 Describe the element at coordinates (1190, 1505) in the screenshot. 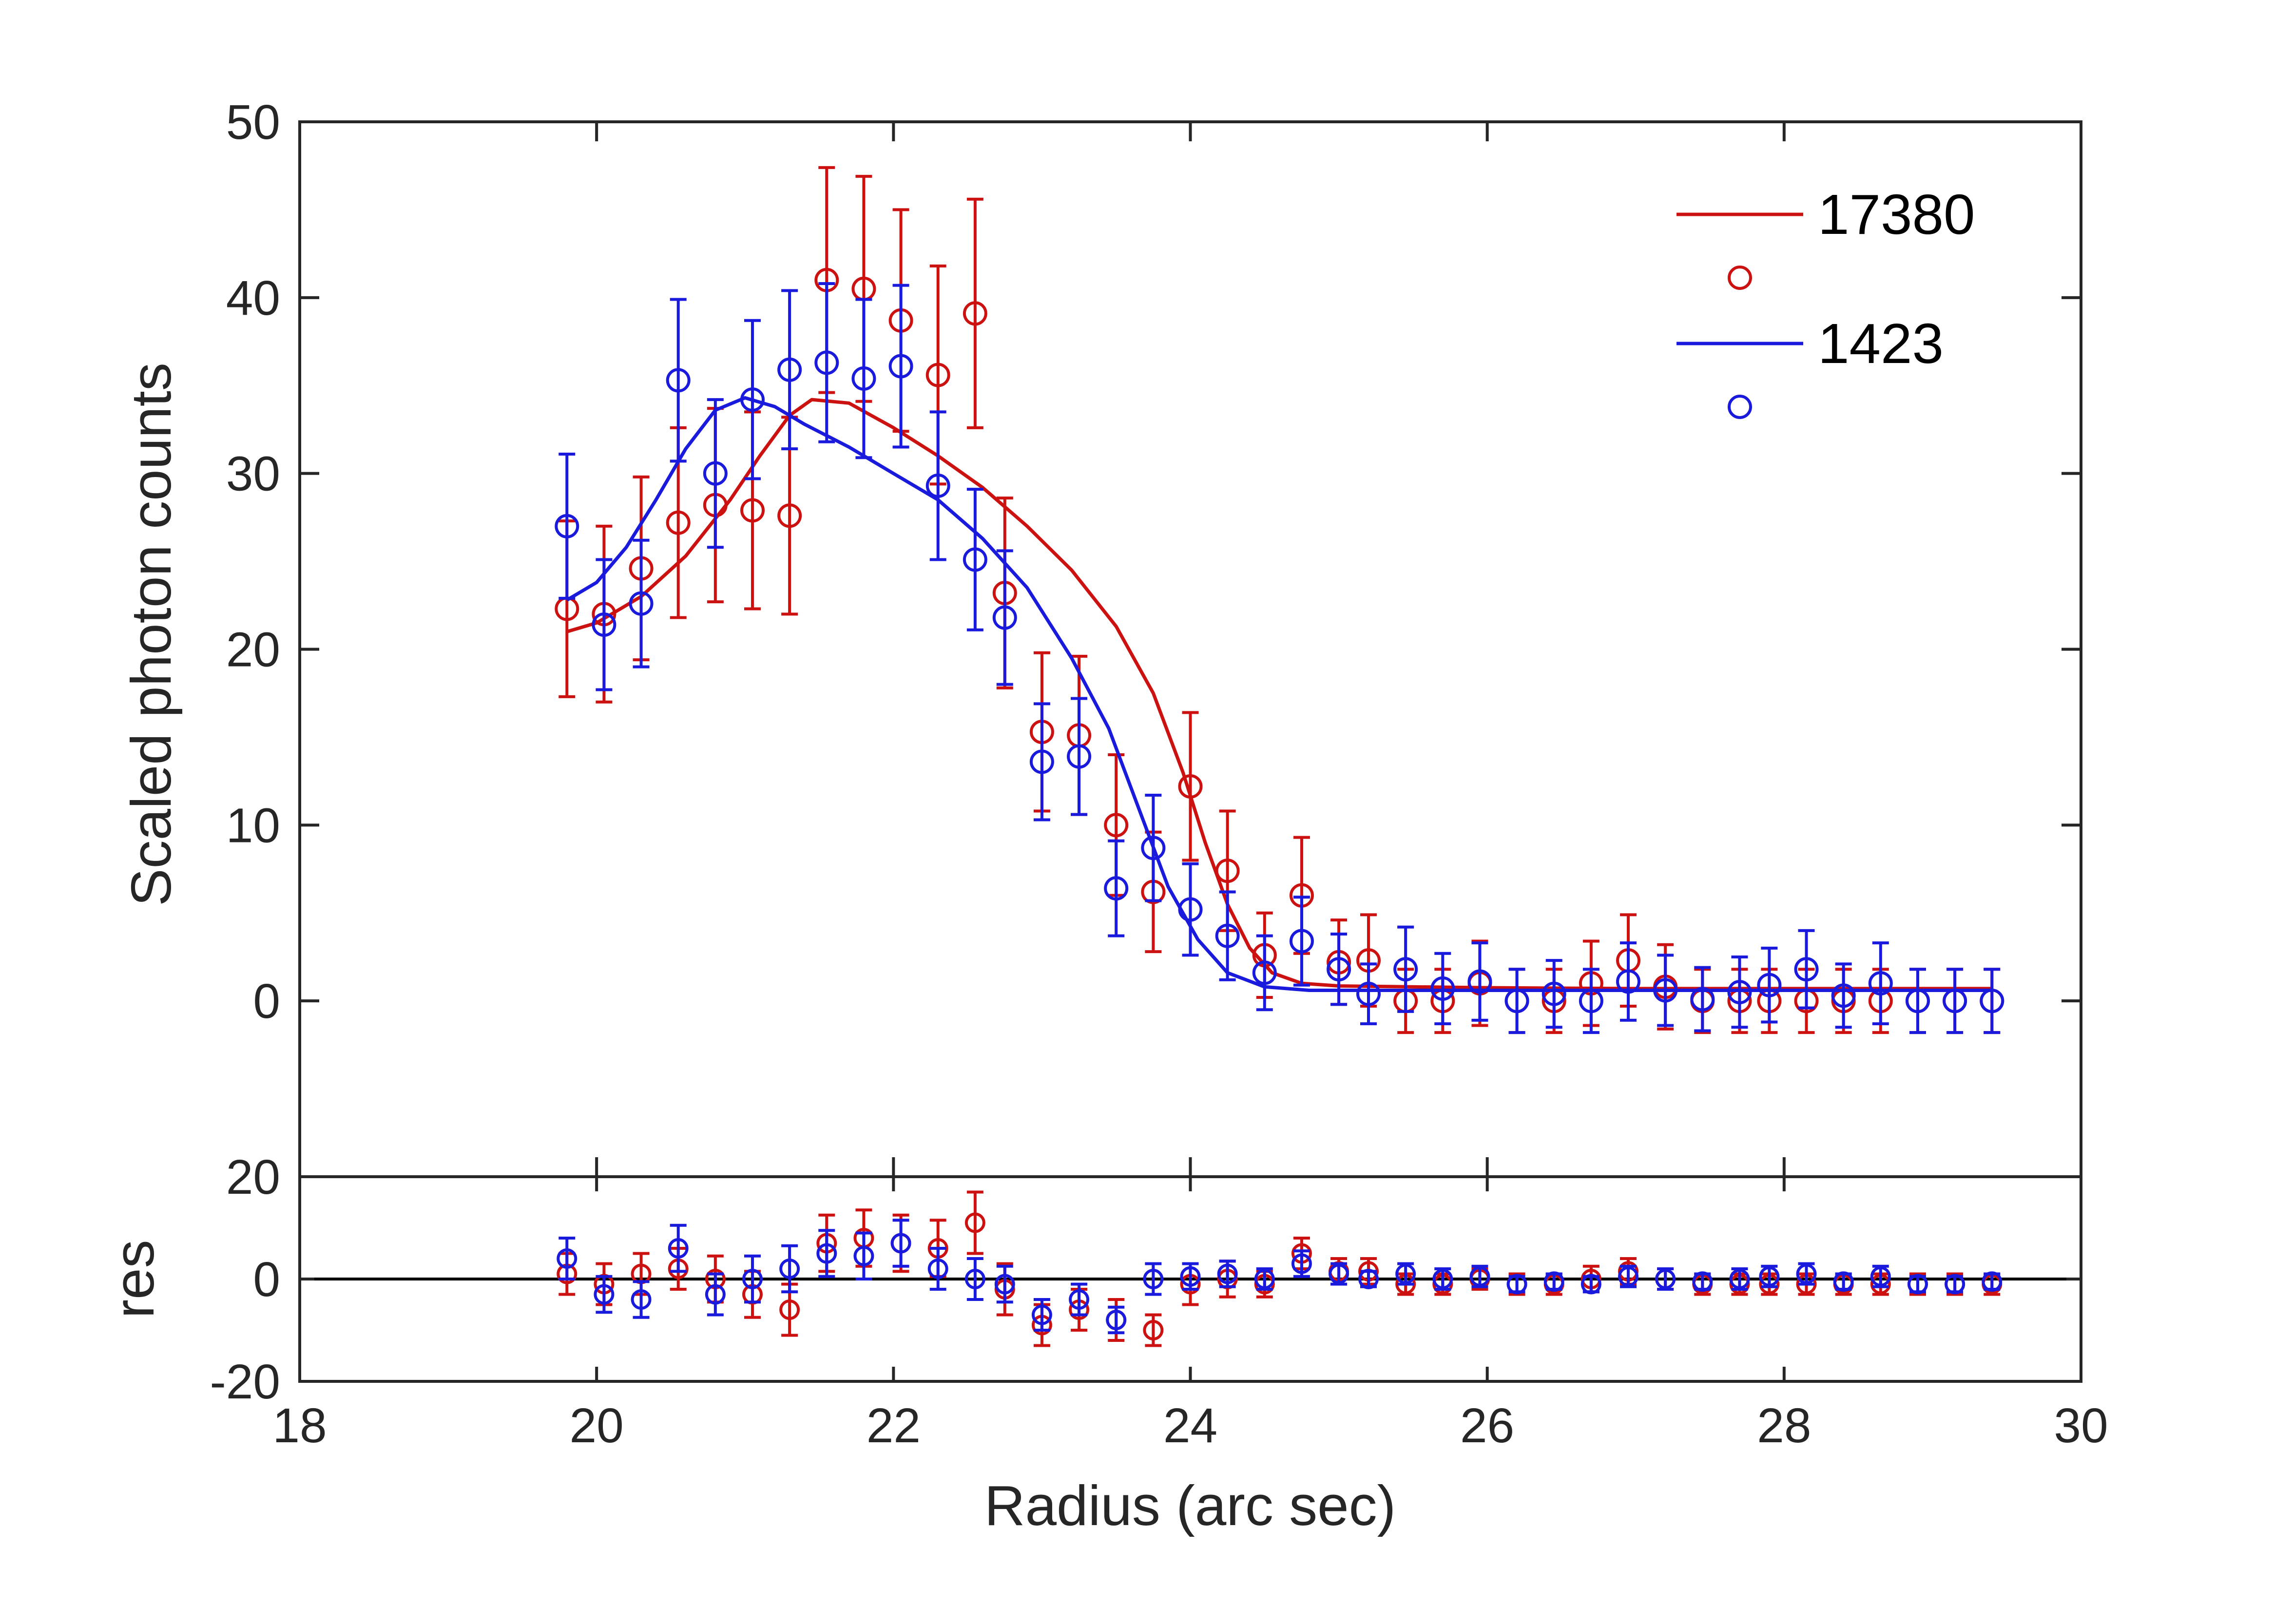

I see `x-axis-title: Radius (arc sec)` at that location.